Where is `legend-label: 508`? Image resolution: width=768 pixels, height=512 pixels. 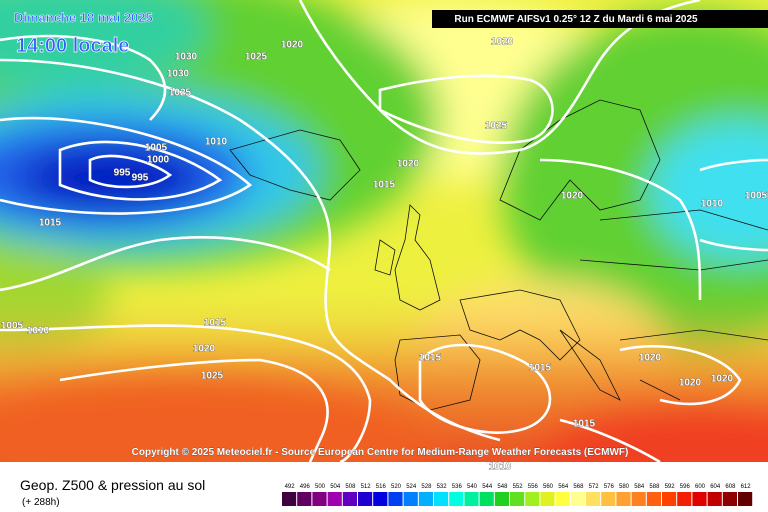
legend-label: 508 is located at coordinates (350, 487).